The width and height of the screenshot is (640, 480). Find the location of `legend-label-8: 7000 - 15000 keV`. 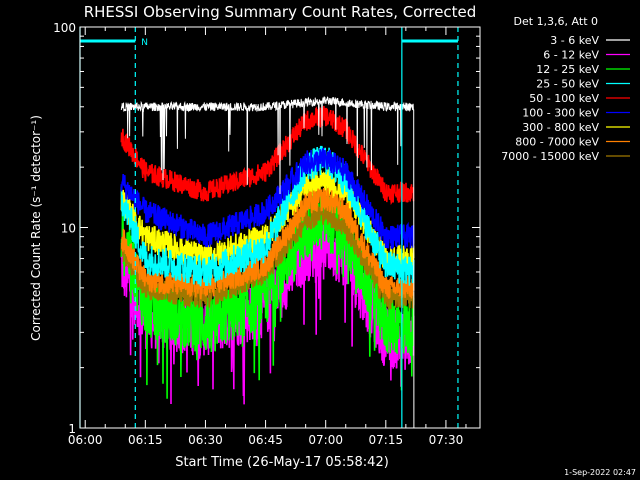

legend-label-8: 7000 - 15000 keV is located at coordinates (550, 156).